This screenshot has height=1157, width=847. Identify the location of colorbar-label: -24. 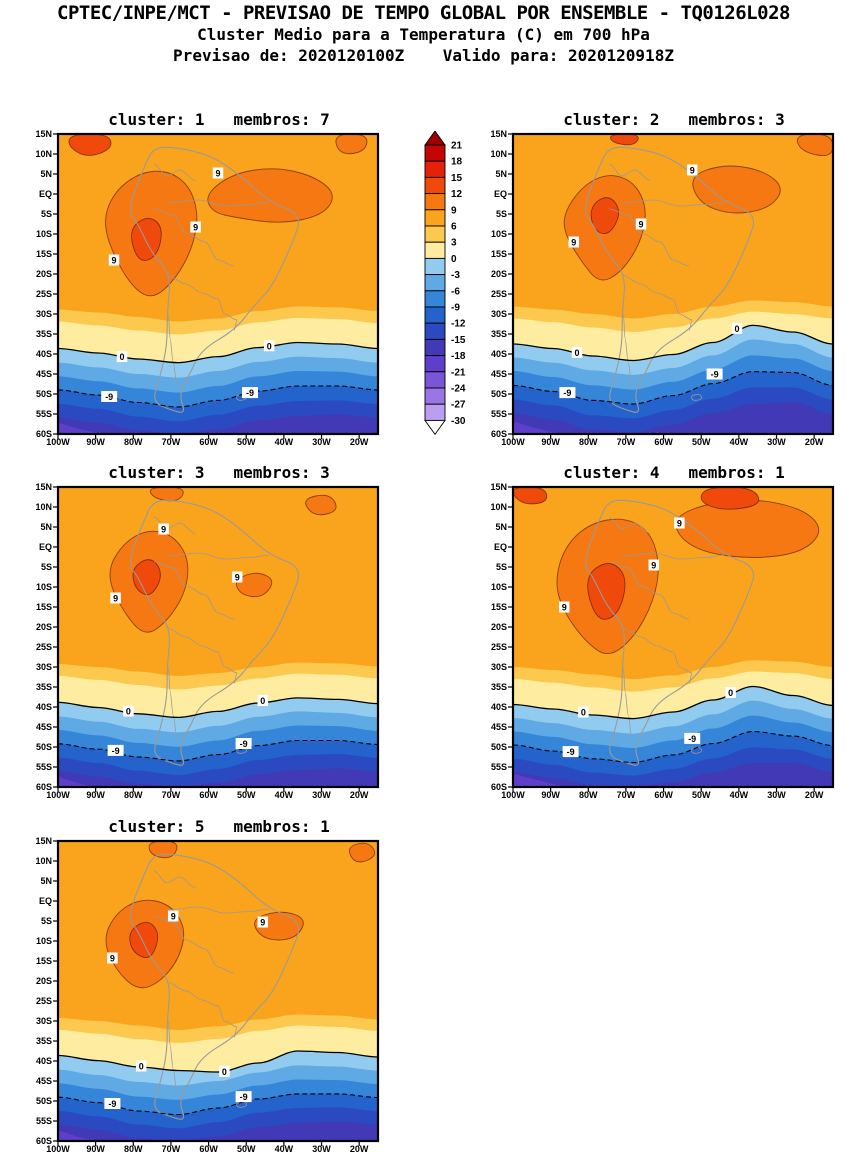
(458, 389).